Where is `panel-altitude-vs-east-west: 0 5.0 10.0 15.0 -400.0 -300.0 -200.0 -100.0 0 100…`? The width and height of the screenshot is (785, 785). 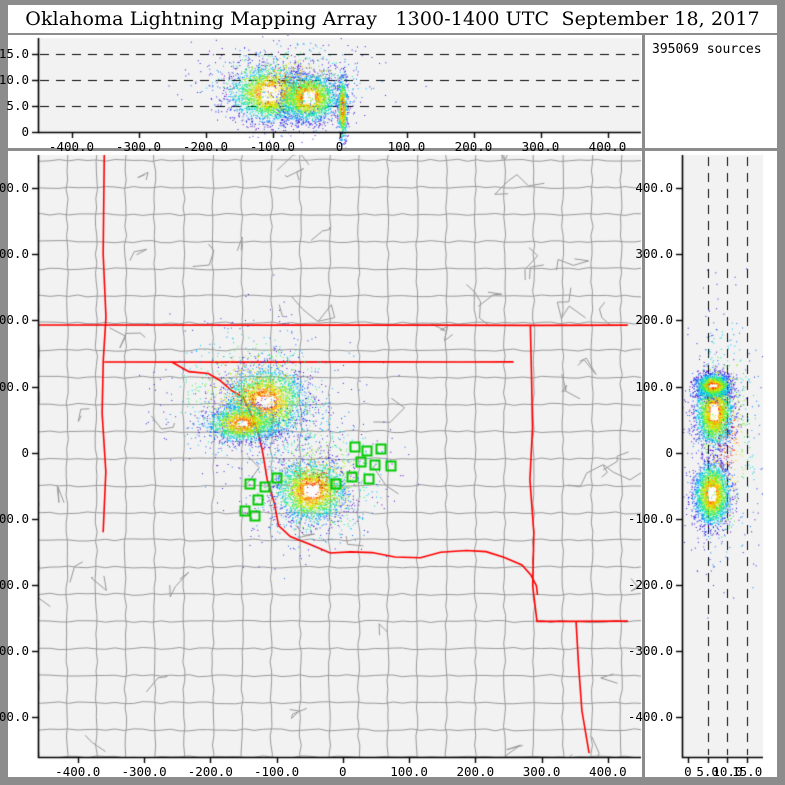
panel-altitude-vs-east-west: 0 5.0 10.0 15.0 -400.0 -300.0 -200.0 -100.0 0 100… is located at coordinates (321, 94).